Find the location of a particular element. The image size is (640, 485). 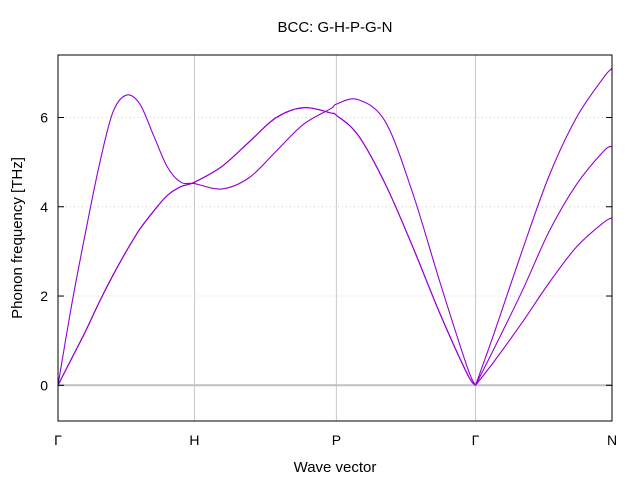

x-tick-label: H is located at coordinates (194, 440).